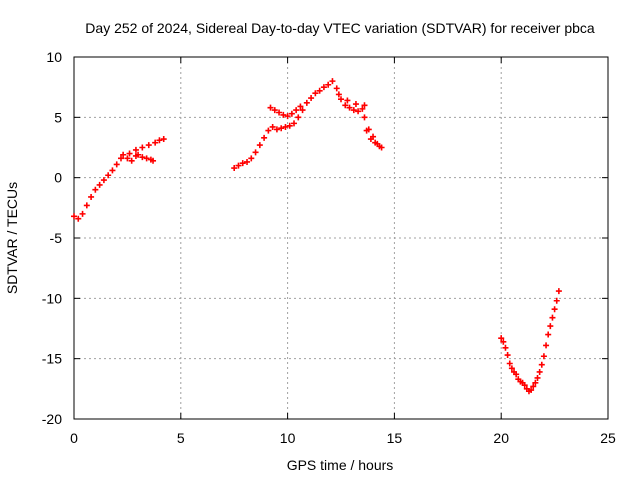 This screenshot has height=480, width=640. Describe the element at coordinates (608, 438) in the screenshot. I see `x-tick-label: 25` at that location.